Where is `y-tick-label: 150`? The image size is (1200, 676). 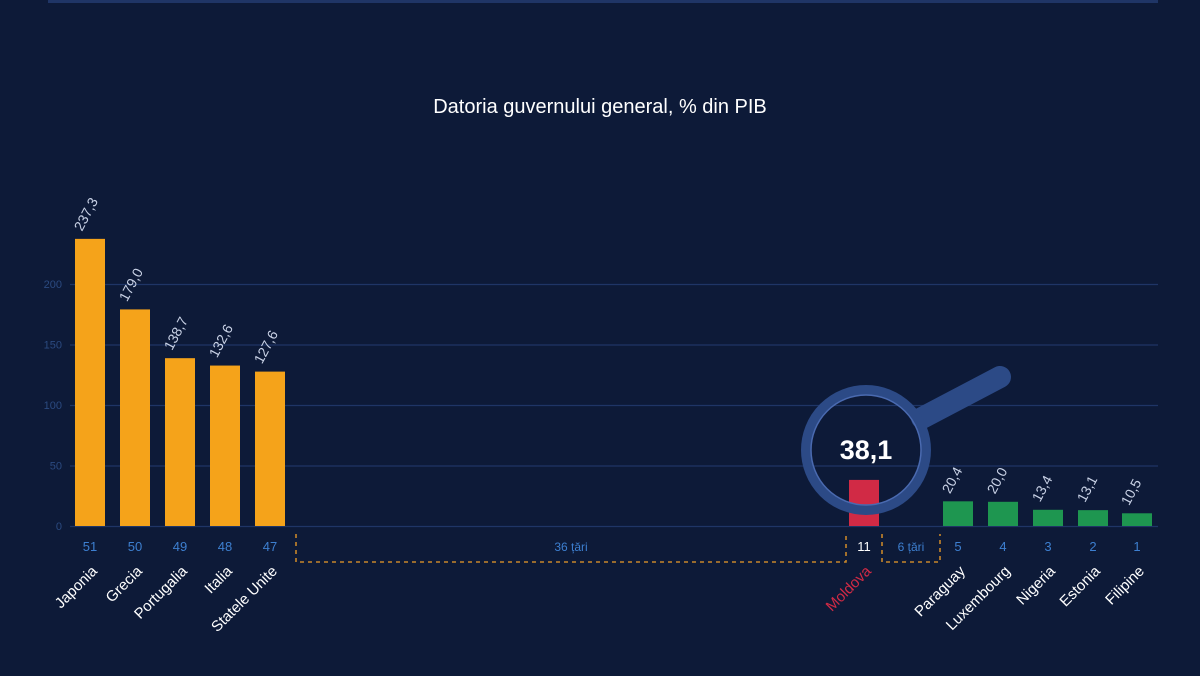
y-tick-label: 150 is located at coordinates (53, 346).